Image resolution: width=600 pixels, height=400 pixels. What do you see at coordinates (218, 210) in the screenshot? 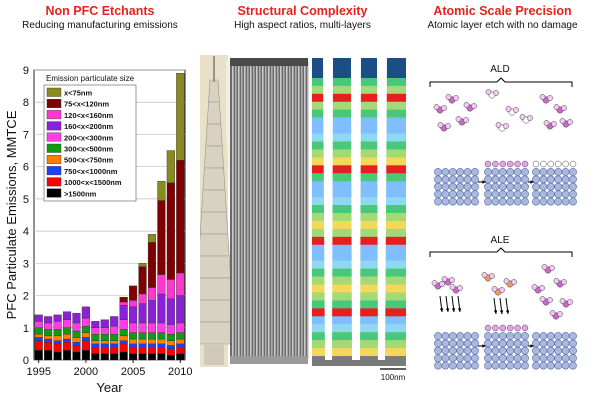
I see `tower-spire-image` at bounding box center [218, 210].